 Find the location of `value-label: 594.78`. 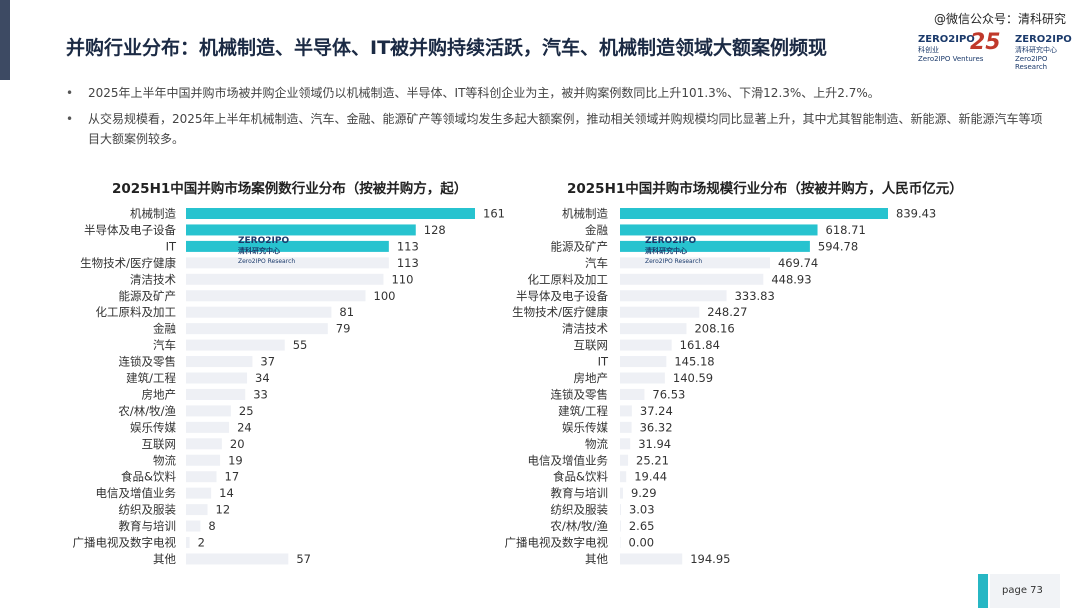

value-label: 594.78 is located at coordinates (838, 246).